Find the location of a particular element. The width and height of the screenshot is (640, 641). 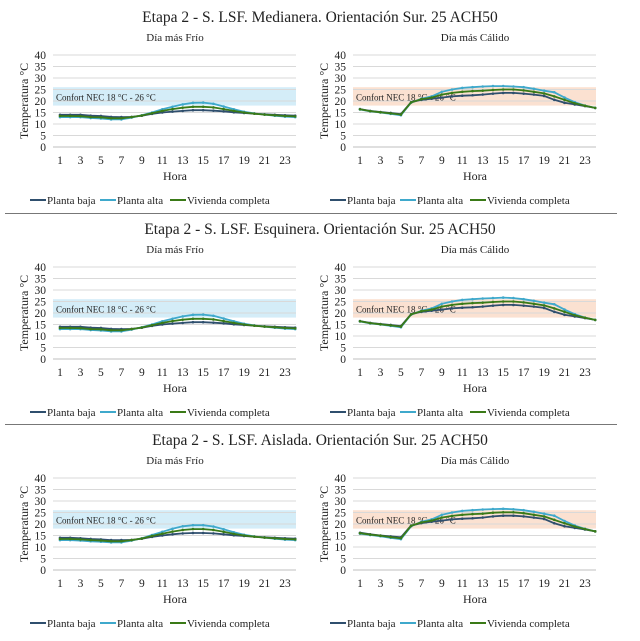

x-tick-label: 11 is located at coordinates (162, 373).